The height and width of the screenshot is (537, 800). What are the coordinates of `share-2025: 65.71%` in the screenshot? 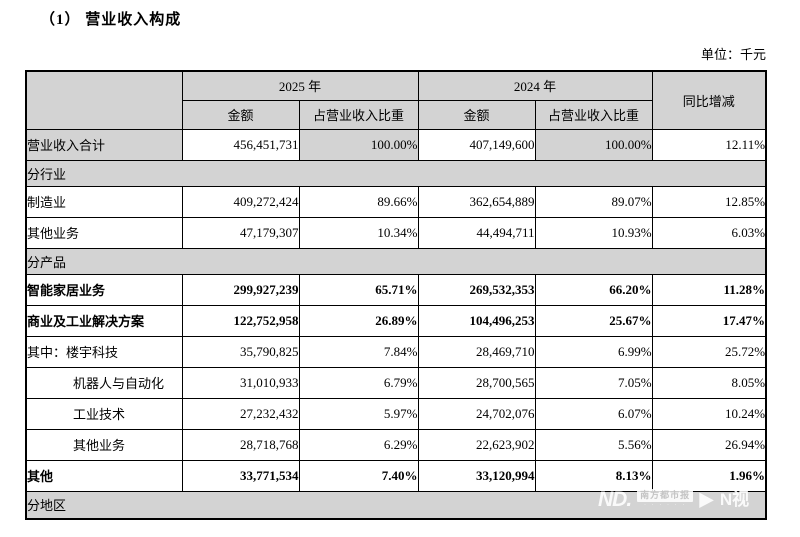 It's located at (358, 289).